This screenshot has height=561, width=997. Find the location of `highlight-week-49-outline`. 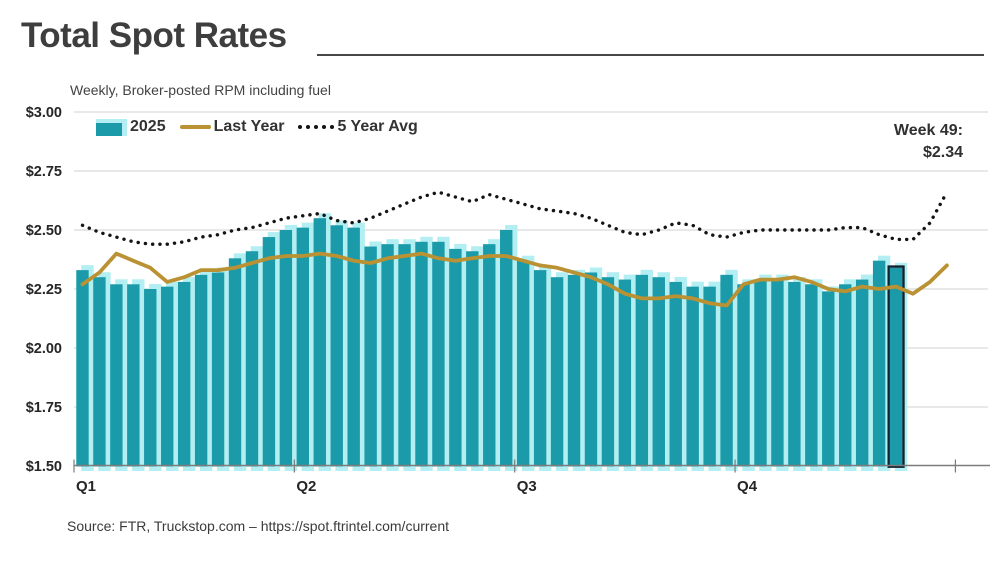

highlight-week-49-outline is located at coordinates (896, 366).